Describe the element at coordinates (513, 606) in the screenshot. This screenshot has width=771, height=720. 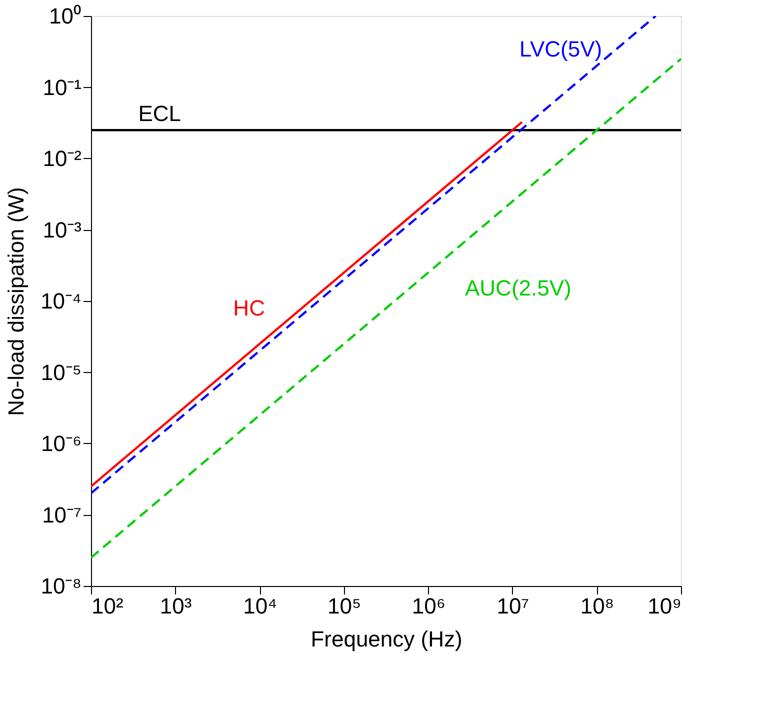
I see `x-tick-label: 10⁷` at that location.